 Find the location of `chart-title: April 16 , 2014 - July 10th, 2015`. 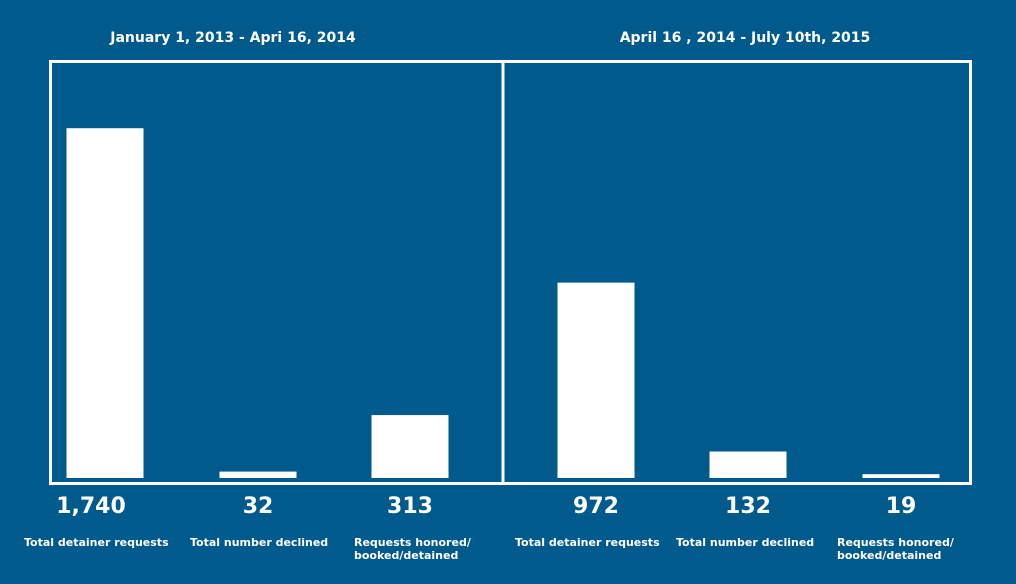

chart-title: April 16 , 2014 - July 10th, 2015 is located at coordinates (745, 38).